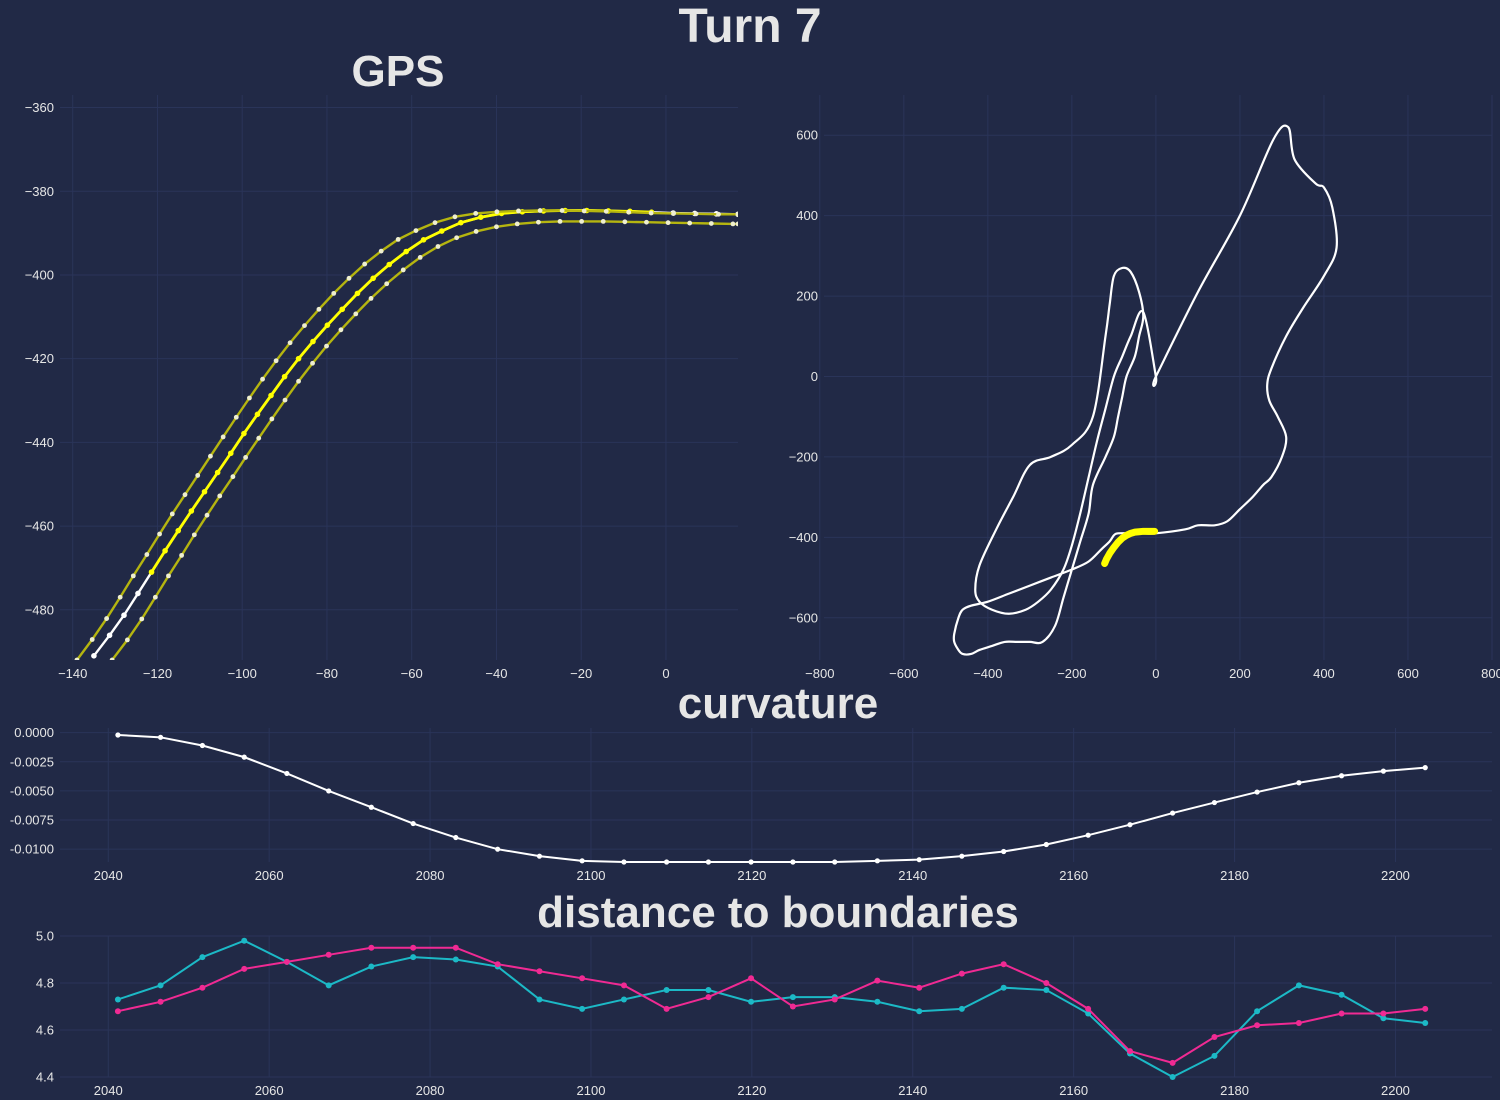  What do you see at coordinates (32, 790) in the screenshot?
I see `curvature-y-tick-label: -0.0050` at bounding box center [32, 790].